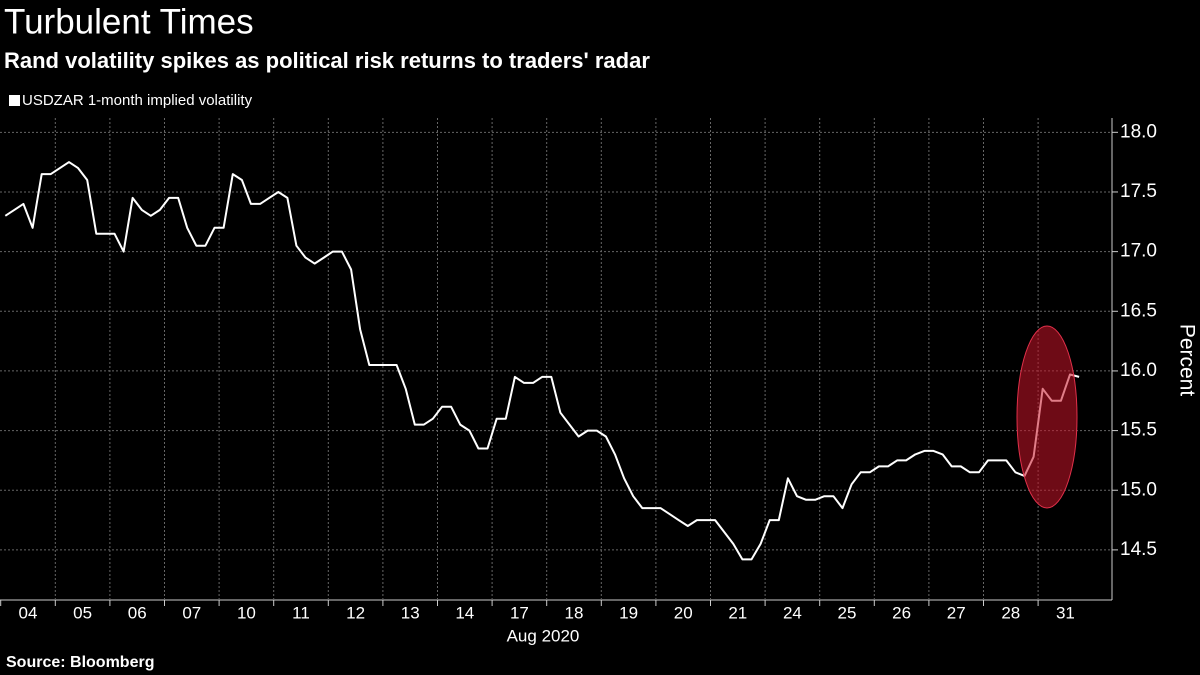 The width and height of the screenshot is (1200, 675). What do you see at coordinates (410, 612) in the screenshot?
I see `x-tick-label: 13` at bounding box center [410, 612].